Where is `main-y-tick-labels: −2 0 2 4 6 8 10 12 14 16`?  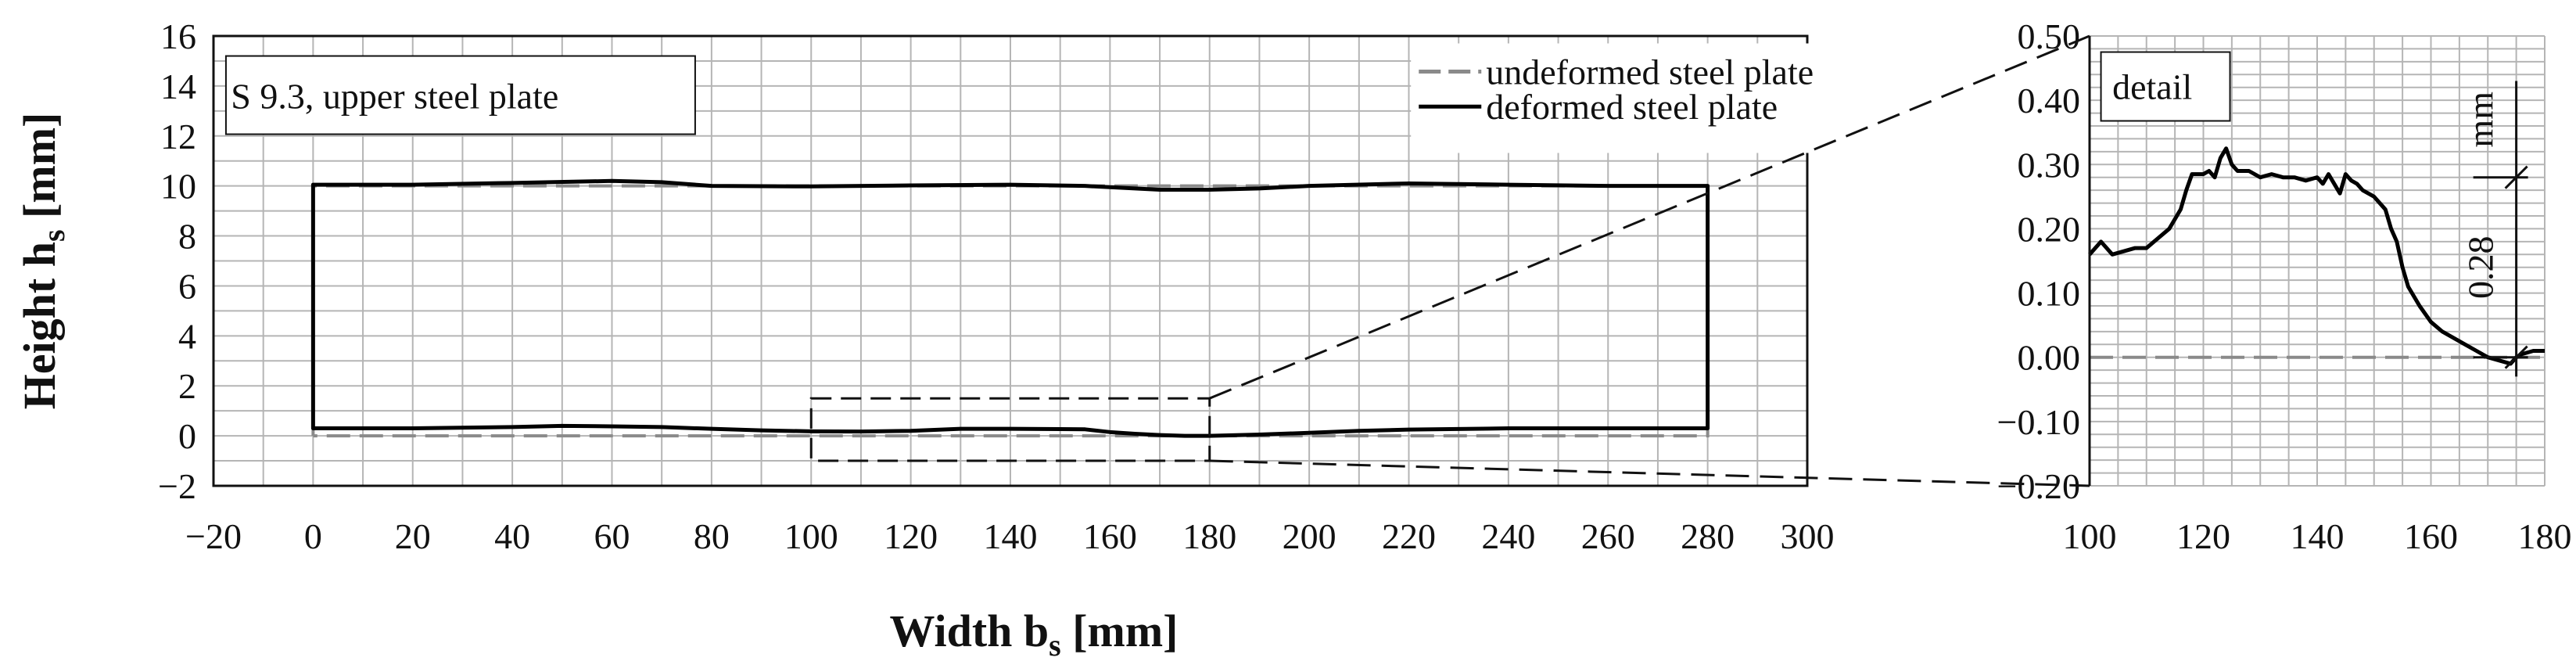 main-y-tick-labels: −2 0 2 4 6 8 10 12 14 16 is located at coordinates (177, 261).